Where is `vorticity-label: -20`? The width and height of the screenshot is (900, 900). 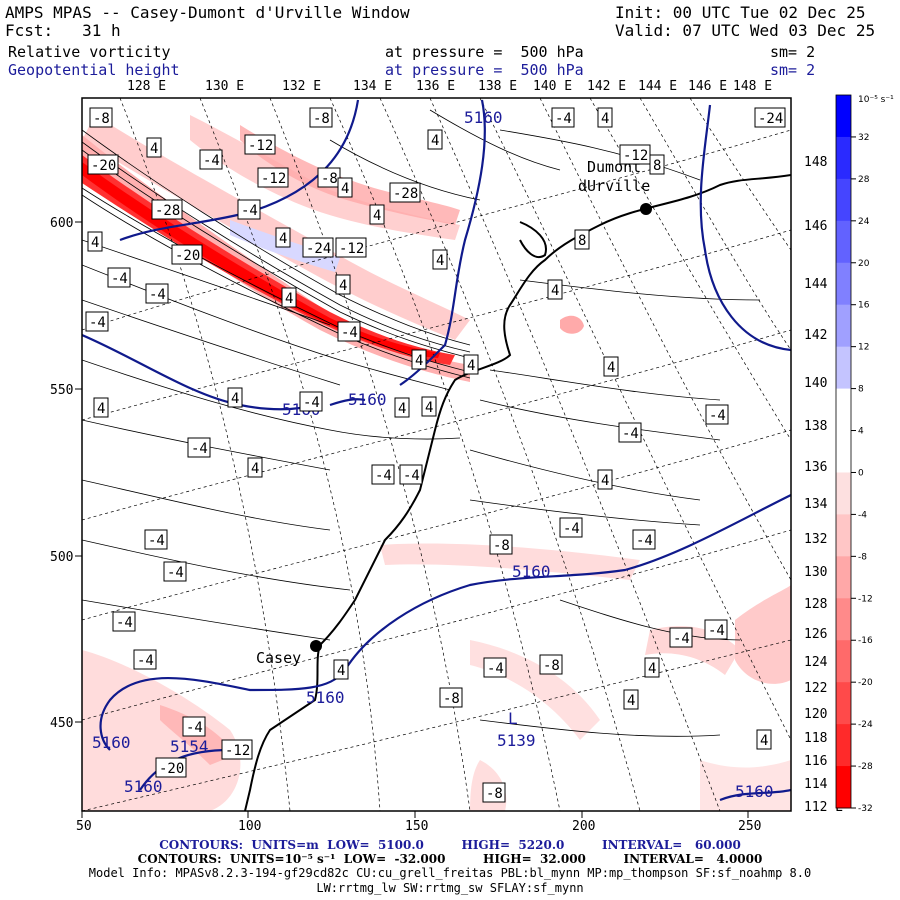
vorticity-label: -20 is located at coordinates (103, 164).